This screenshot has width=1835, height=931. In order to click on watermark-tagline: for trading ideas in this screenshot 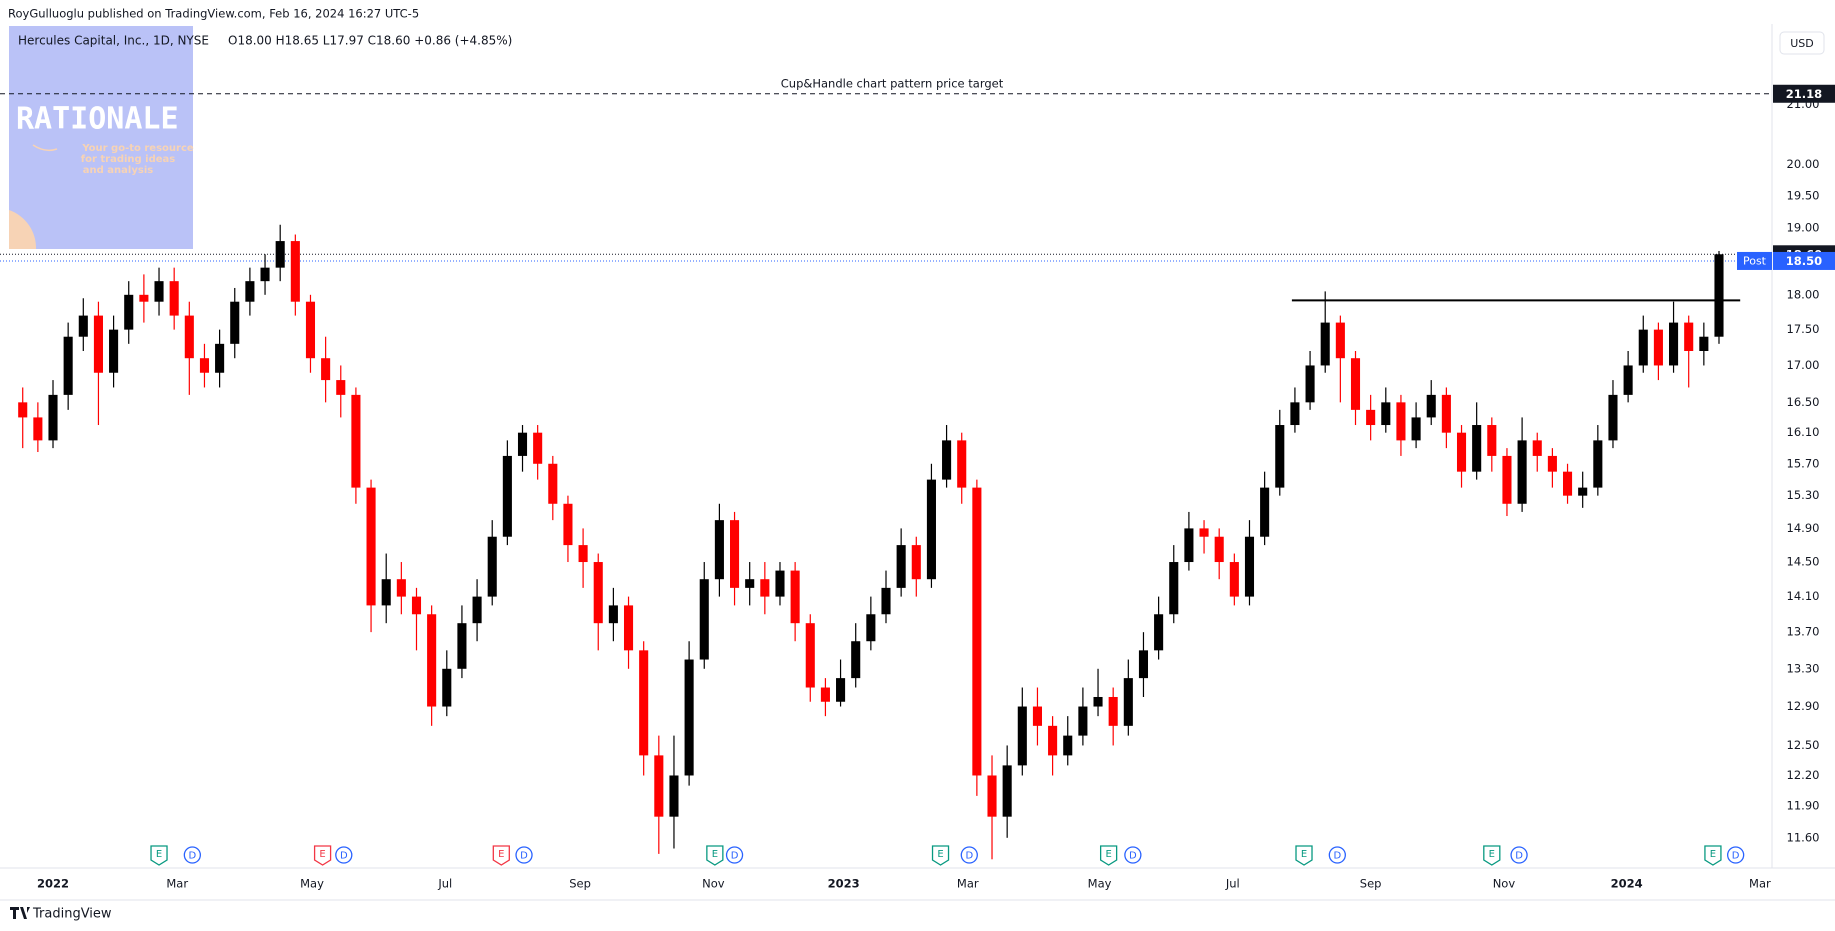, I will do `click(128, 159)`.